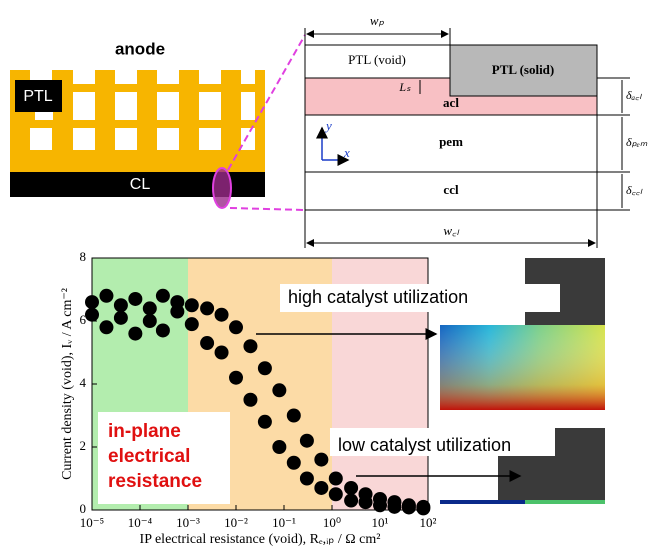 This screenshot has height=552, width=654. What do you see at coordinates (83, 508) in the screenshot?
I see `y-tick-label: 0` at bounding box center [83, 508].